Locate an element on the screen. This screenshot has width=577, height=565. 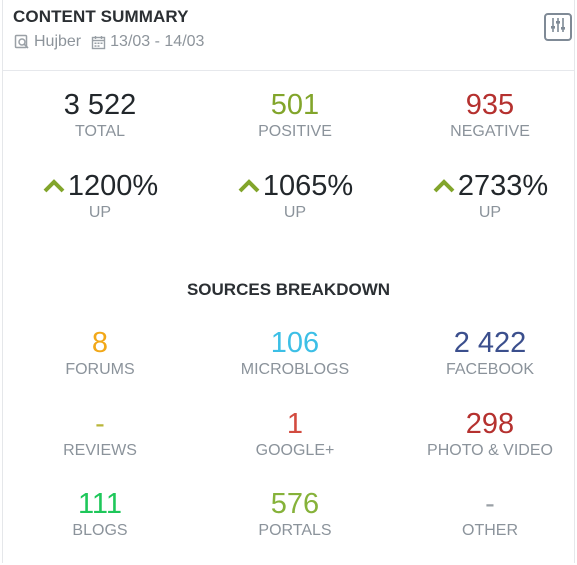
source-other: - OTHER is located at coordinates (486, 514).